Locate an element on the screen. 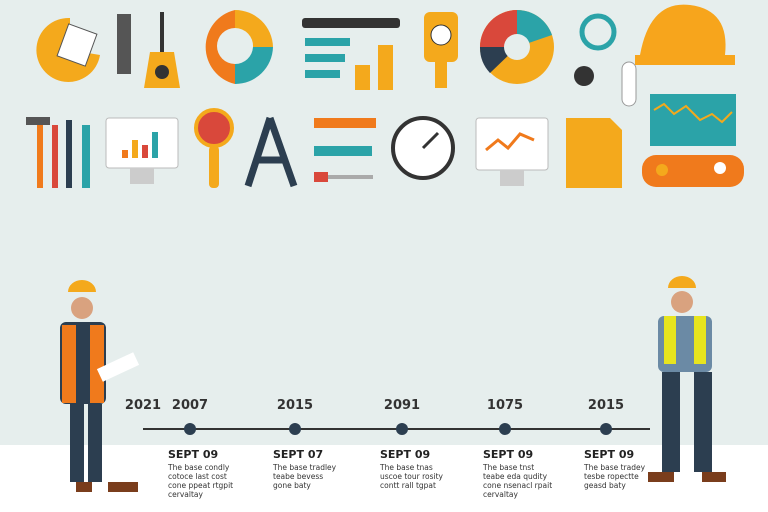 Image resolution: width=768 pixels, height=512 pixels. event-text: tesbe ropectte is located at coordinates (611, 476).